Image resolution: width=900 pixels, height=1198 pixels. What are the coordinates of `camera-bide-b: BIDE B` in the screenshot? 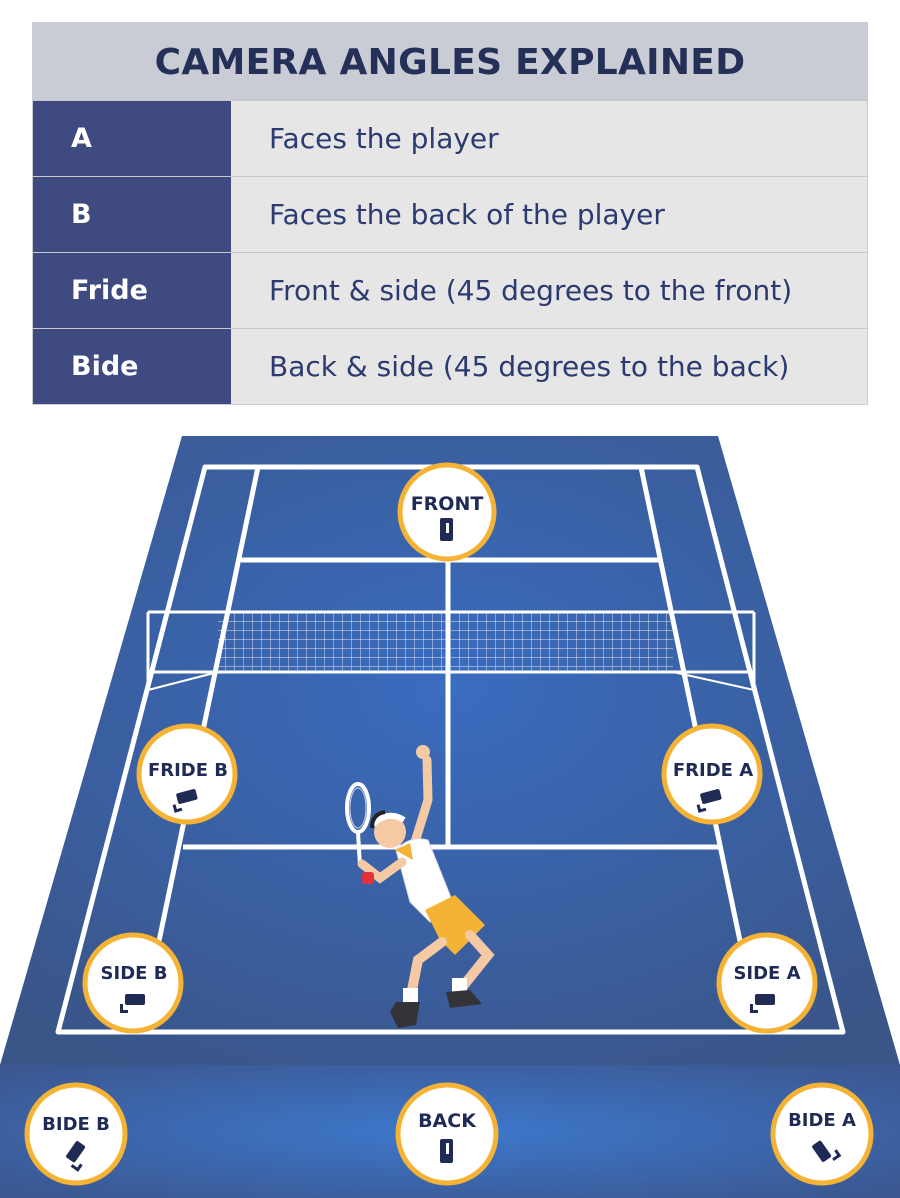 It's located at (76, 1134).